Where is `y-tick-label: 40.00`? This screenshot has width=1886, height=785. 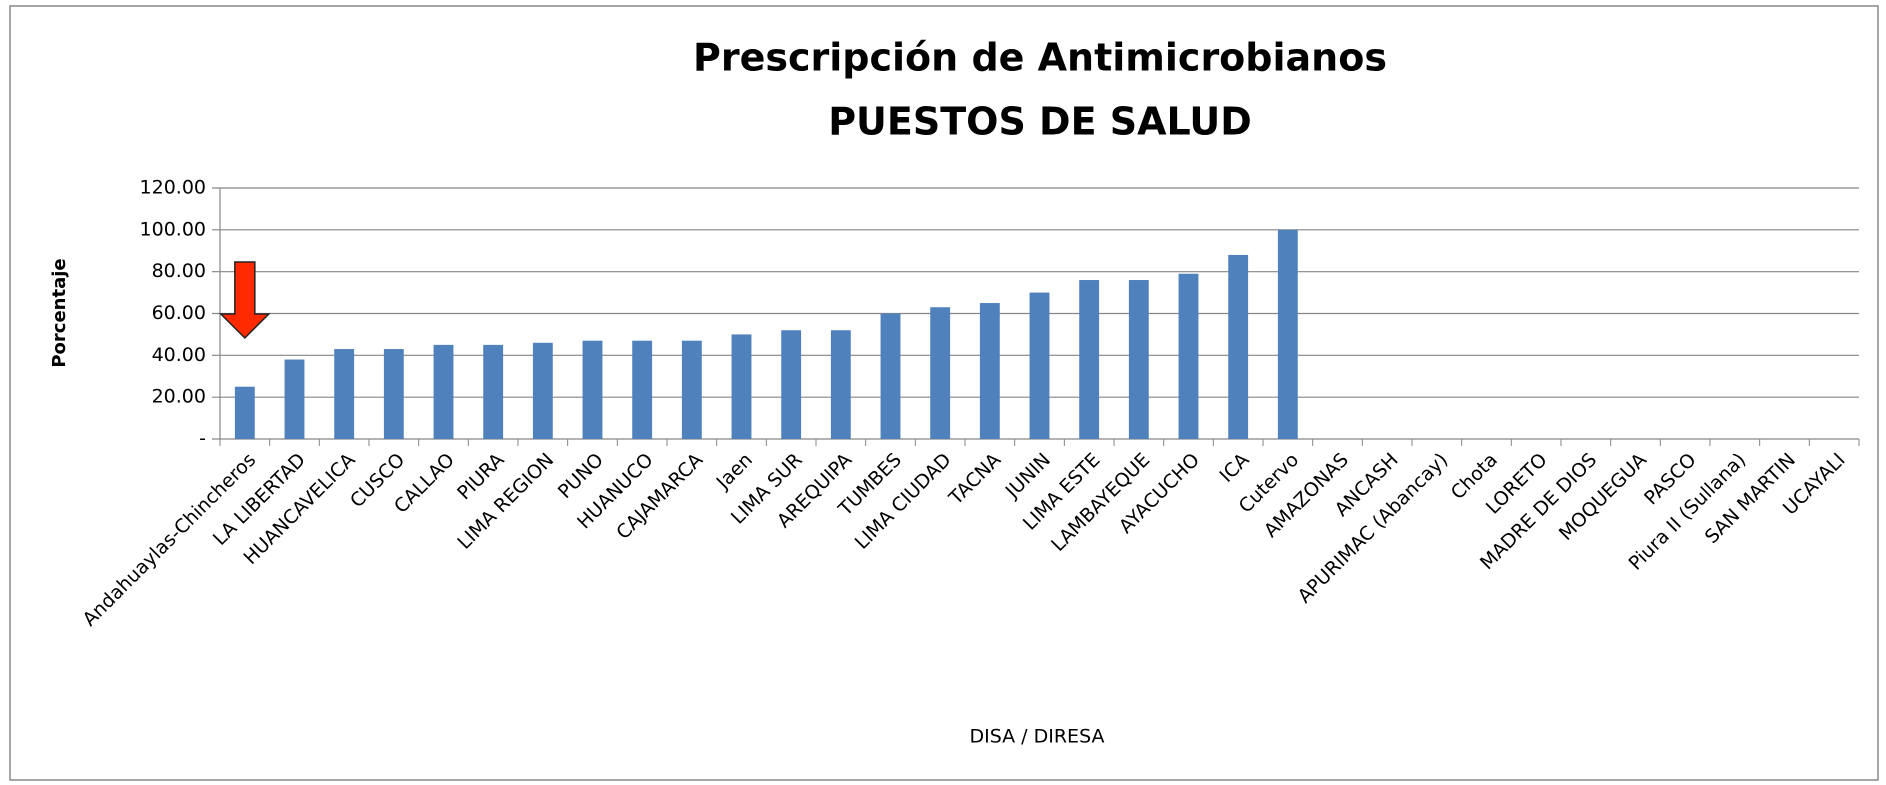 y-tick-label: 40.00 is located at coordinates (179, 355).